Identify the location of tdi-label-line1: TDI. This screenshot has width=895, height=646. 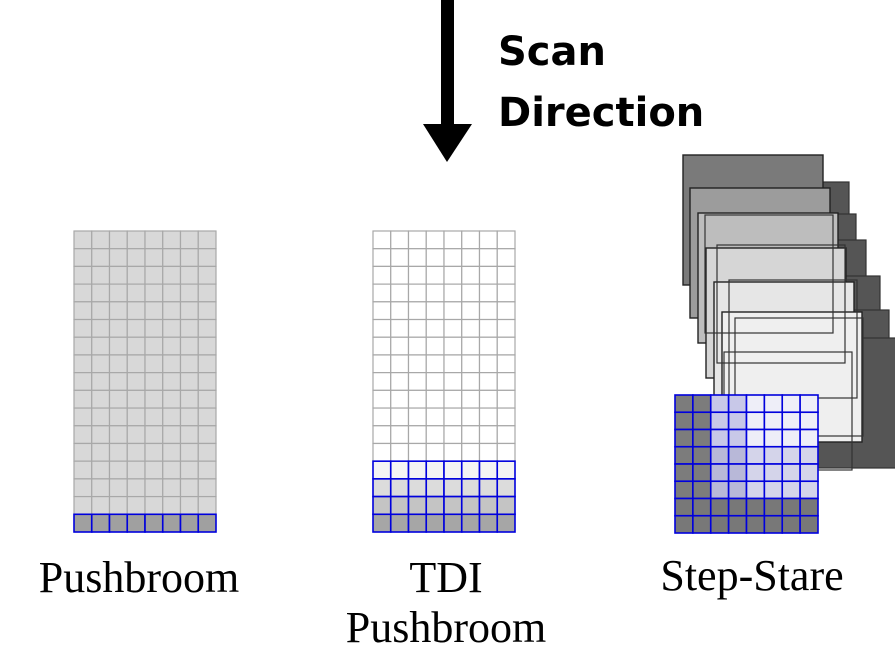
(445, 577).